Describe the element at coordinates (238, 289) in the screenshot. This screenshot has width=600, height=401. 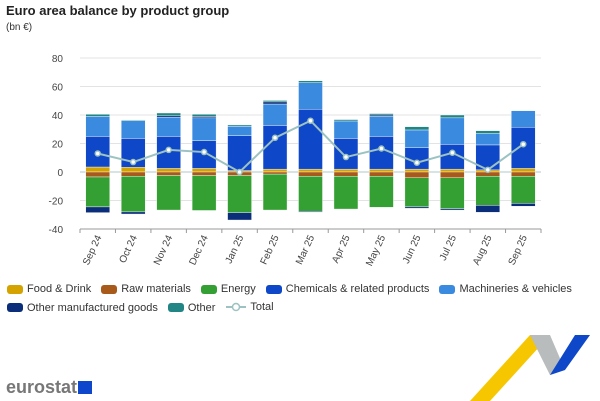
I see `legend-label: Energy` at that location.